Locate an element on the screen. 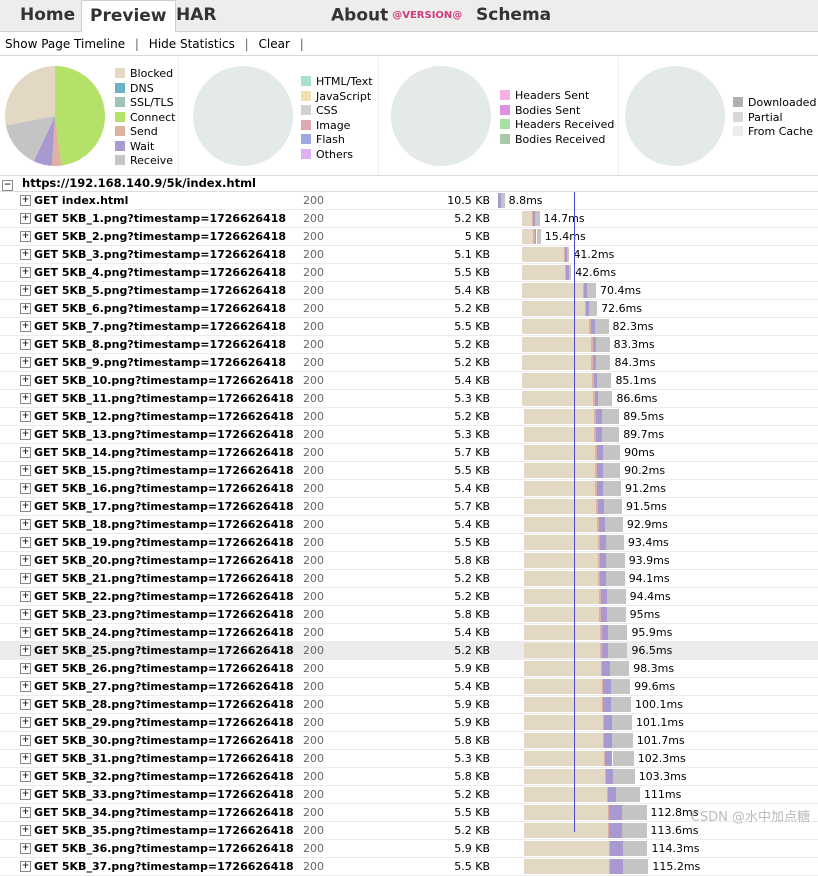 Image resolution: width=818 pixels, height=876 pixels. request-timeline: 93.4ms is located at coordinates (657, 542).